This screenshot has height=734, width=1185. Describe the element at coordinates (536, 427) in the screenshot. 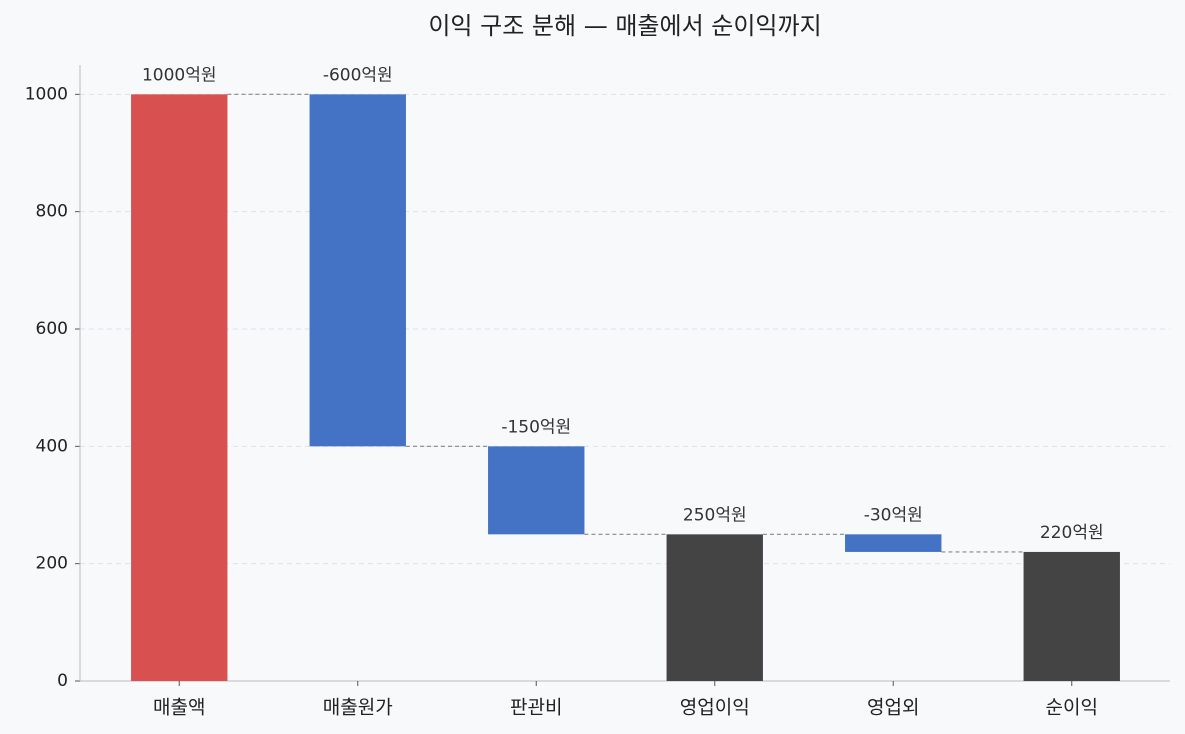

I see `value-label: -150억원` at that location.